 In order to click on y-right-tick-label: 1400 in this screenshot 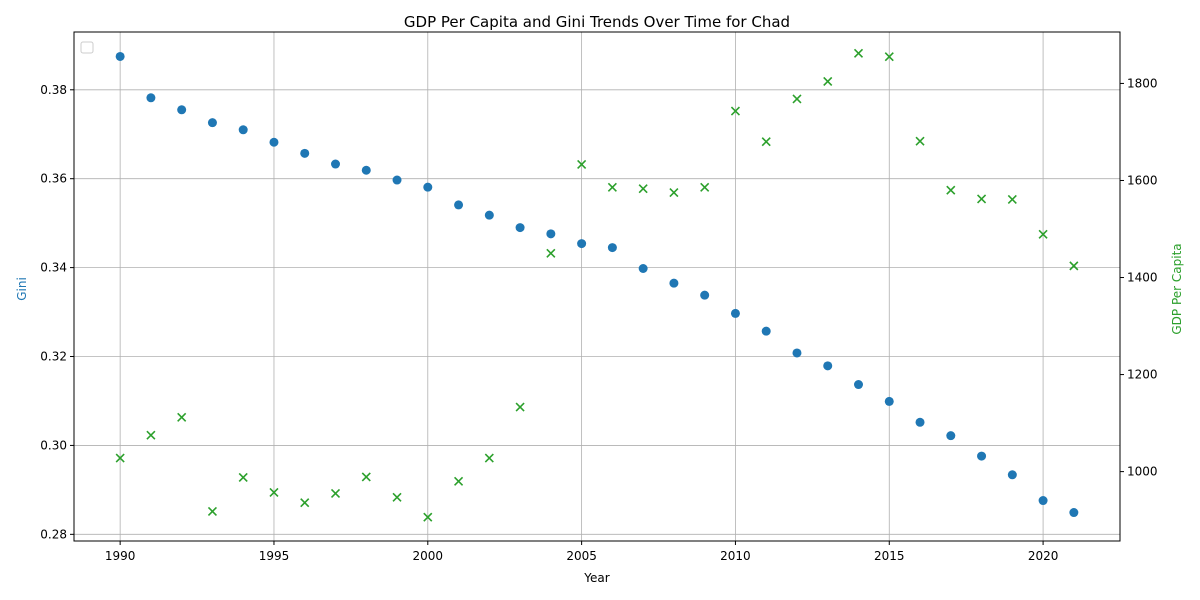, I will do `click(1142, 278)`.